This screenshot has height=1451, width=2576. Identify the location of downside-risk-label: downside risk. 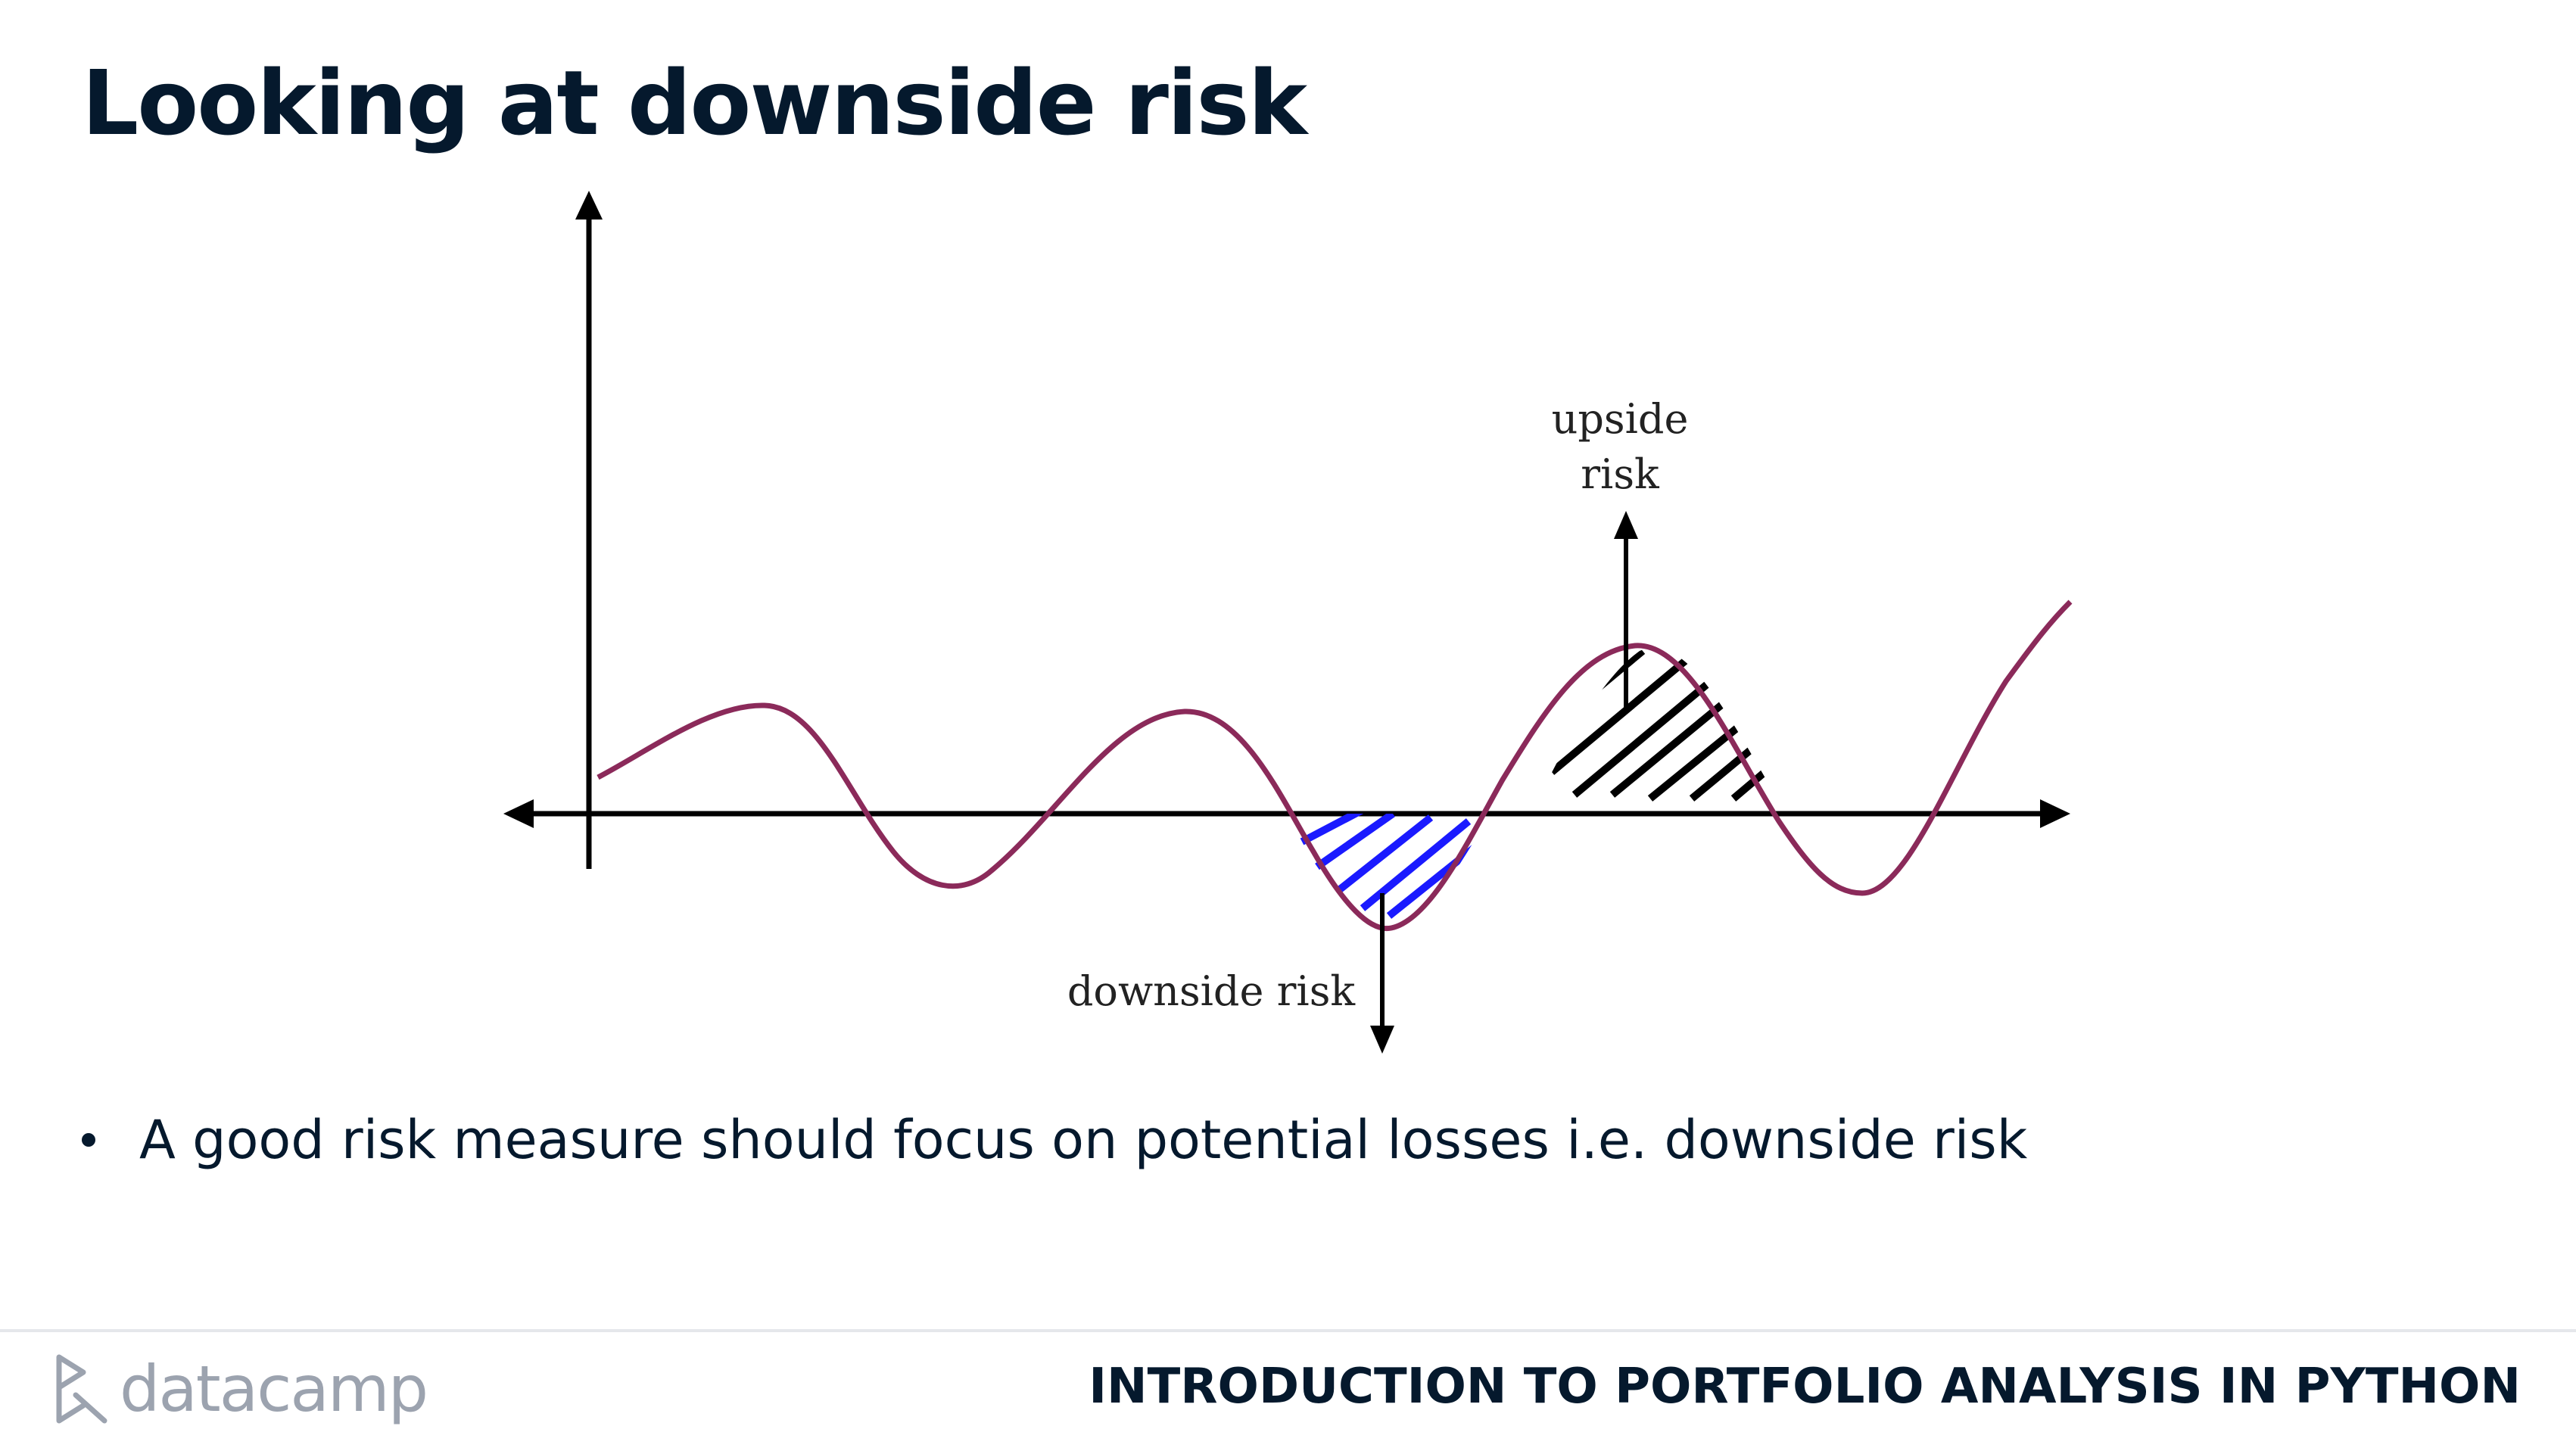
(1212, 991).